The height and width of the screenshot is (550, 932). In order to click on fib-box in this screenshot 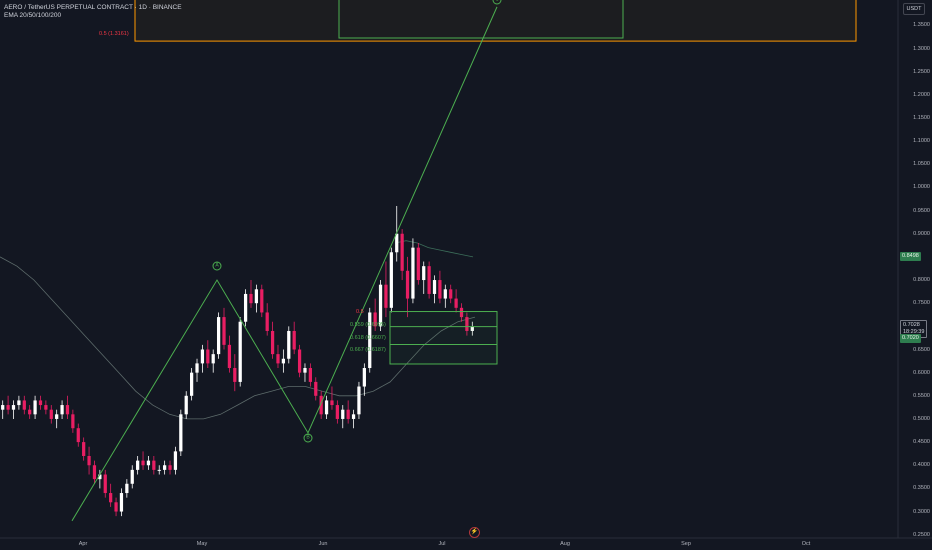, I will do `click(443, 338)`.